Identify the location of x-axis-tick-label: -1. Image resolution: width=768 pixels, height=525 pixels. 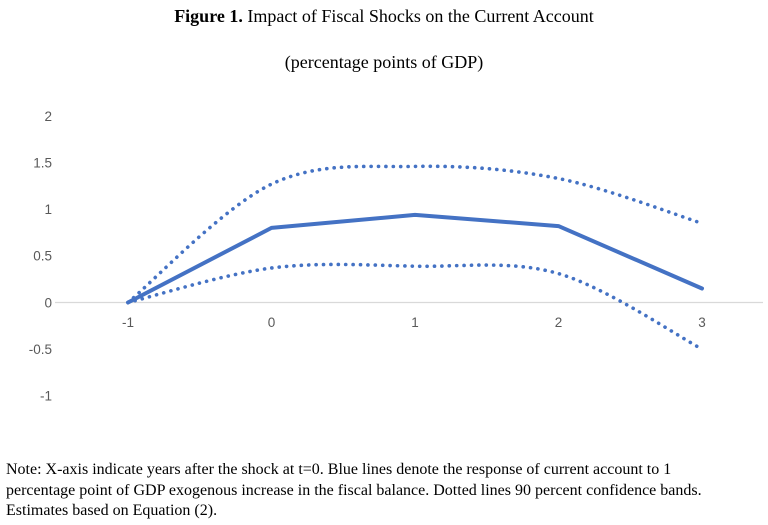
(128, 322).